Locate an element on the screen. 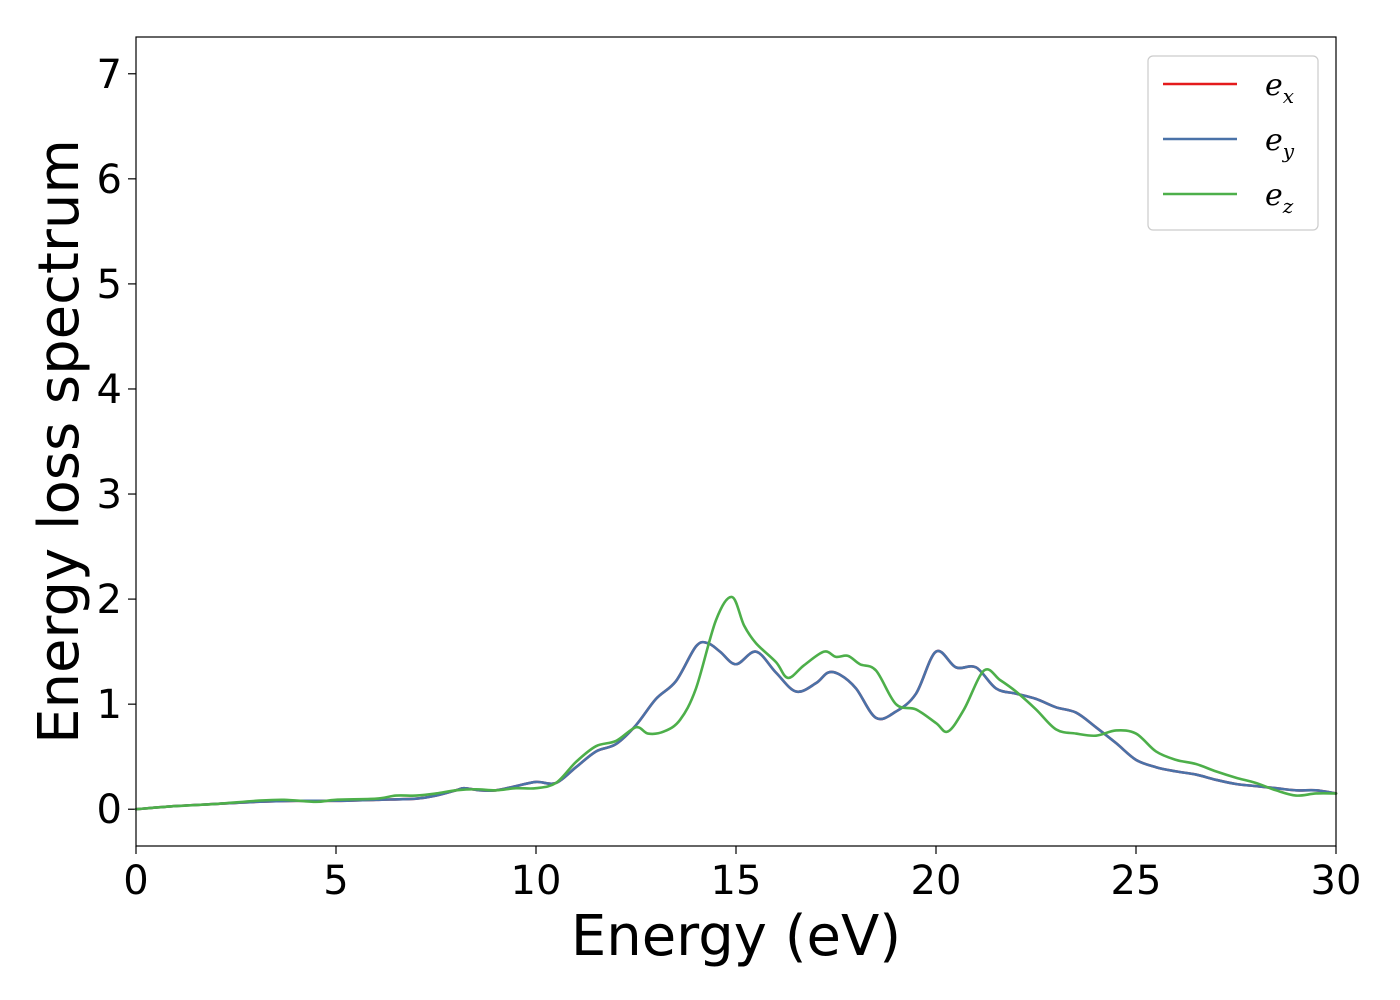 This screenshot has height=1000, width=1400. x-axis-ticks: 0 5 10 15 20 25 30 is located at coordinates (742, 875).